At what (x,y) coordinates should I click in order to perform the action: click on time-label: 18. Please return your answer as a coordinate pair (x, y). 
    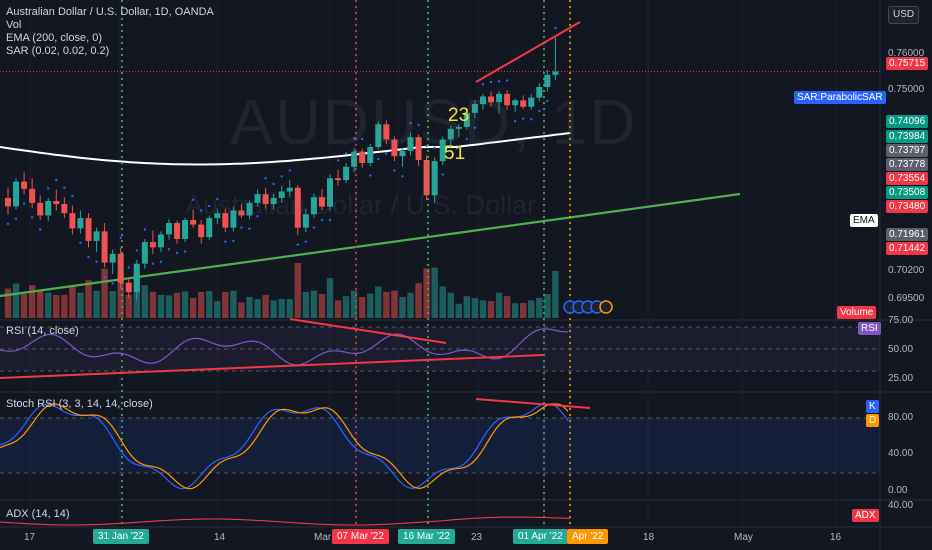
    Looking at the image, I should click on (649, 537).